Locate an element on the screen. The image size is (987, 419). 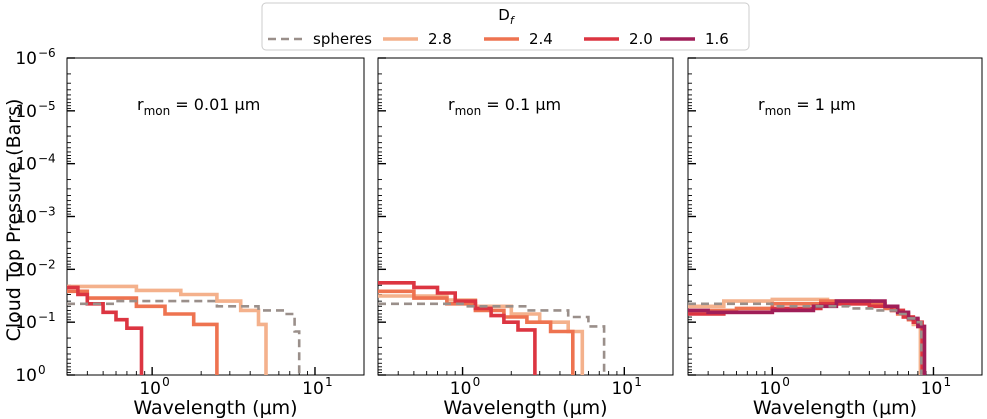
legend: Df spheres 2.8 2.4 2.0 1.6 is located at coordinates (505, 26).